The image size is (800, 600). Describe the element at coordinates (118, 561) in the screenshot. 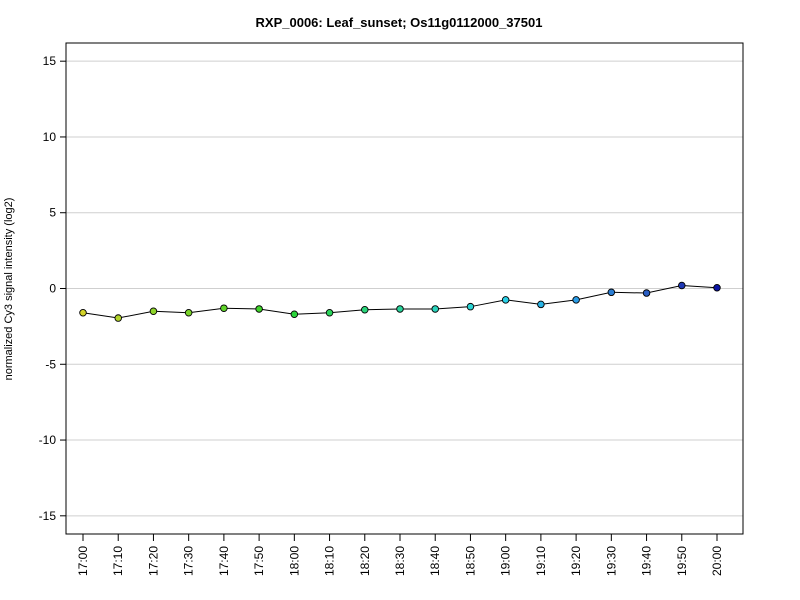

I see `x-tick-label: 17:10` at that location.